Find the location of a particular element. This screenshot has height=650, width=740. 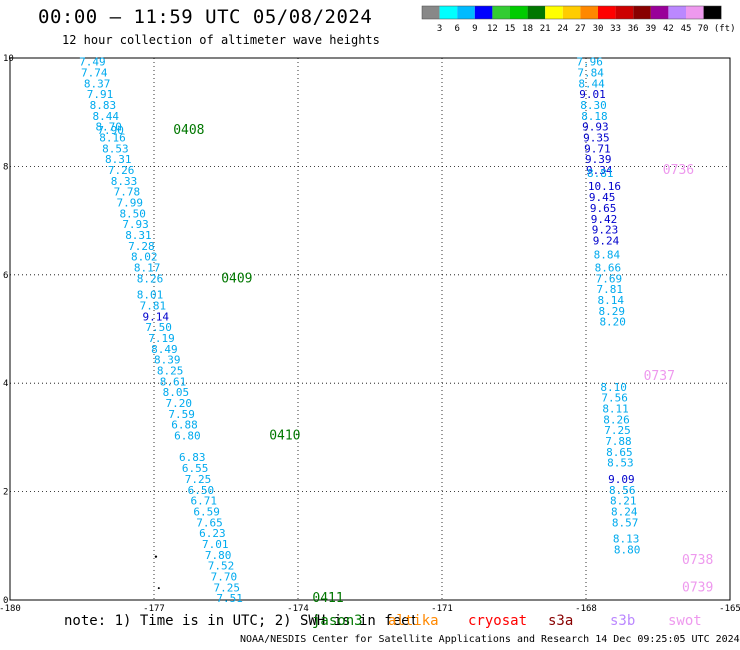

swh-label: 8.01 is located at coordinates (150, 295).